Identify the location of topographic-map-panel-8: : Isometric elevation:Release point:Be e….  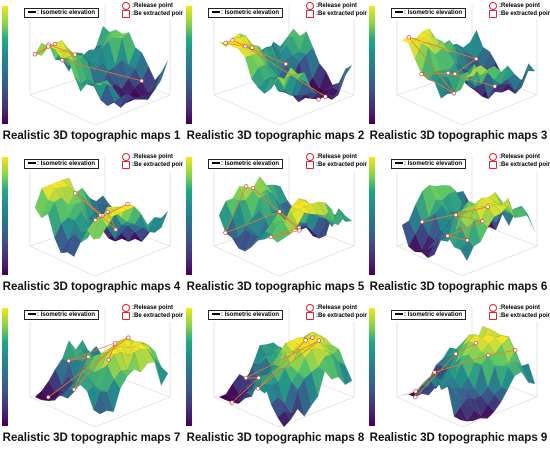
(275, 377).